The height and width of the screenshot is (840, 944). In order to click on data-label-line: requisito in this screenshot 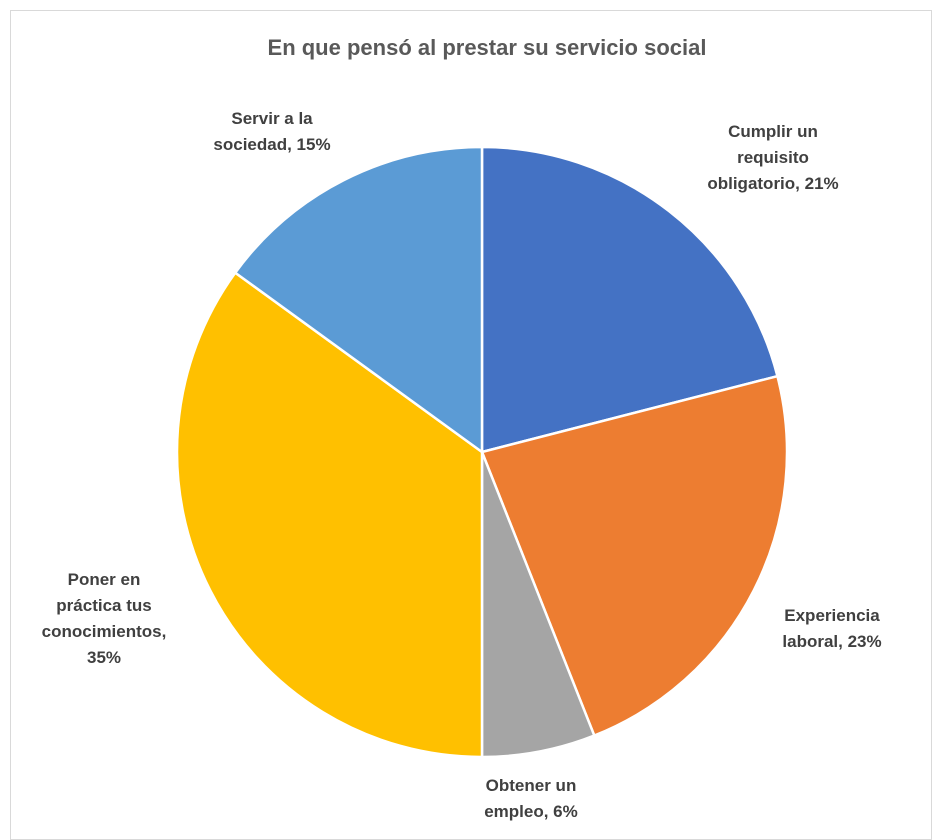, I will do `click(773, 157)`.